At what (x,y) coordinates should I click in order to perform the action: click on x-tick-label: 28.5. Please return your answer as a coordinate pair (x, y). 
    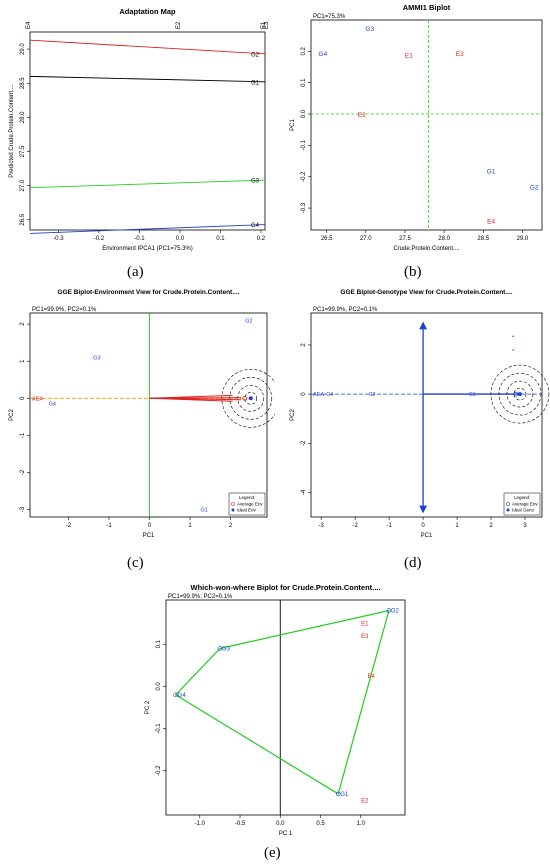
    Looking at the image, I should click on (483, 239).